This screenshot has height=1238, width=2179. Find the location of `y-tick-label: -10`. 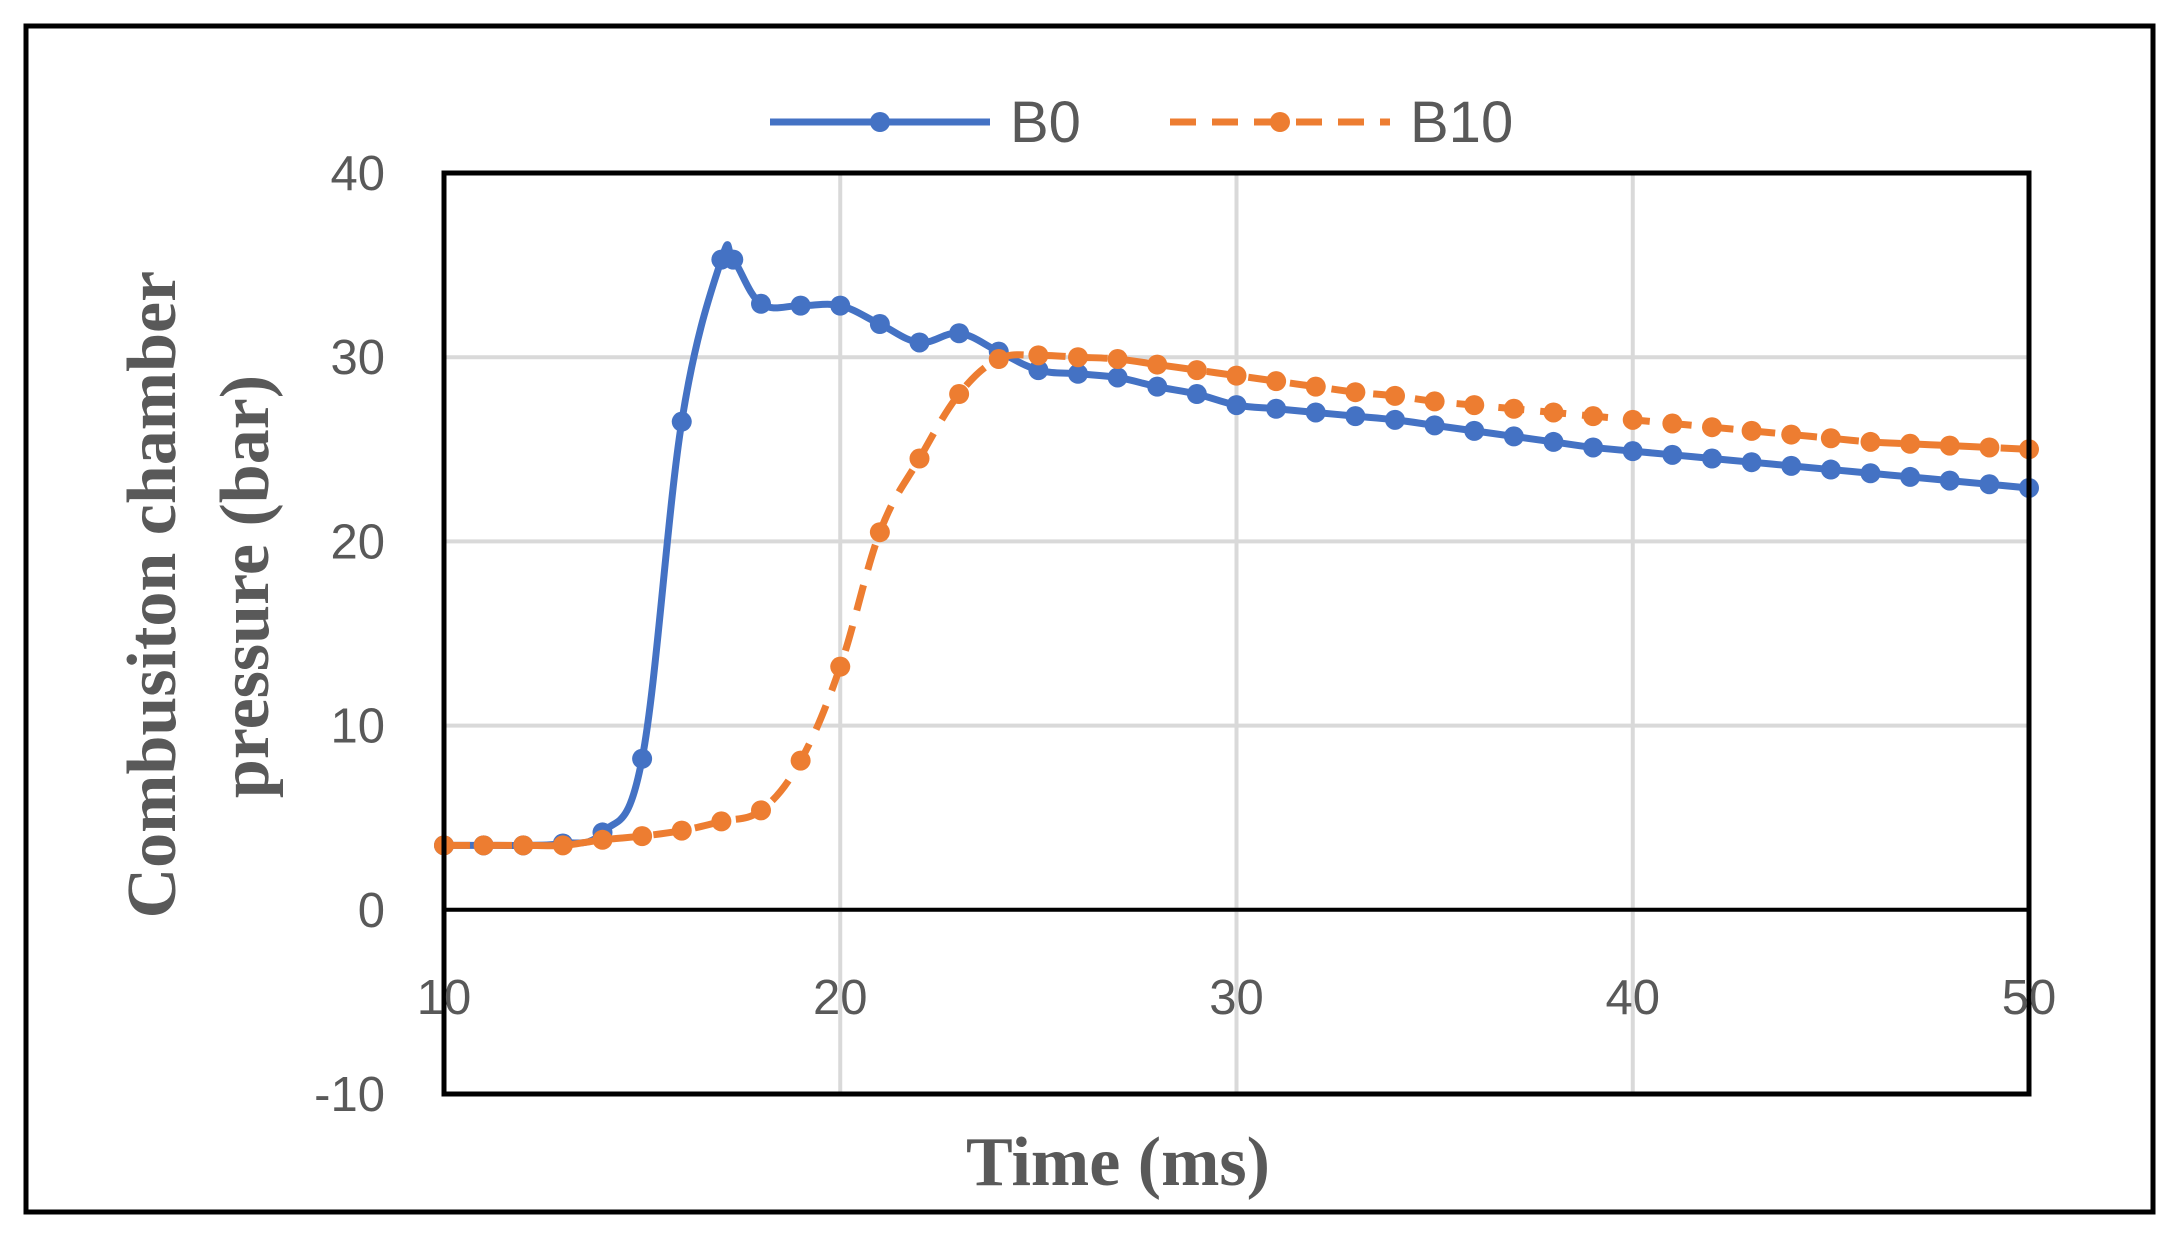

y-tick-label: -10 is located at coordinates (349, 1095).